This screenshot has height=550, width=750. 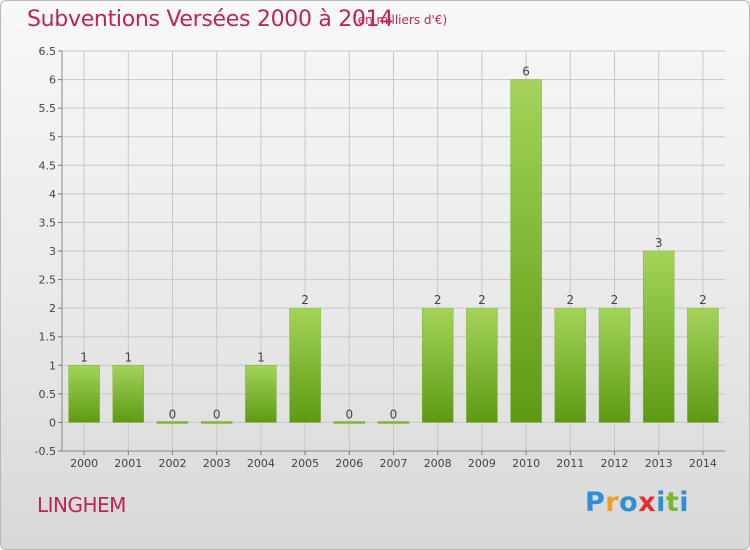 I want to click on x-tick-label: 2007, so click(x=394, y=463).